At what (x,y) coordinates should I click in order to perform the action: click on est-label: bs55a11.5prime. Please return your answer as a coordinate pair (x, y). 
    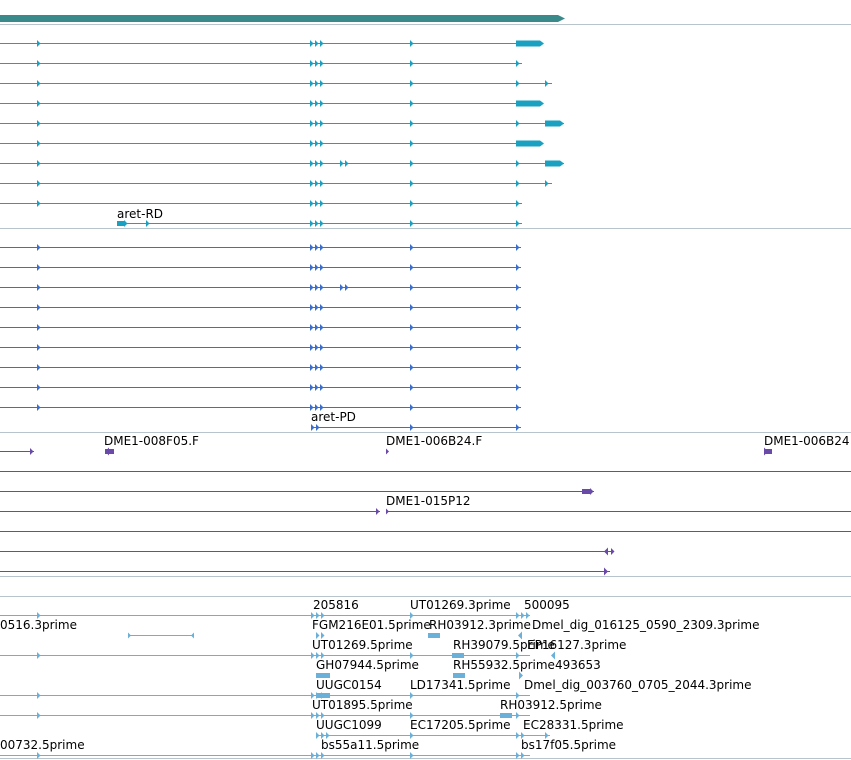
    Looking at the image, I should click on (370, 745).